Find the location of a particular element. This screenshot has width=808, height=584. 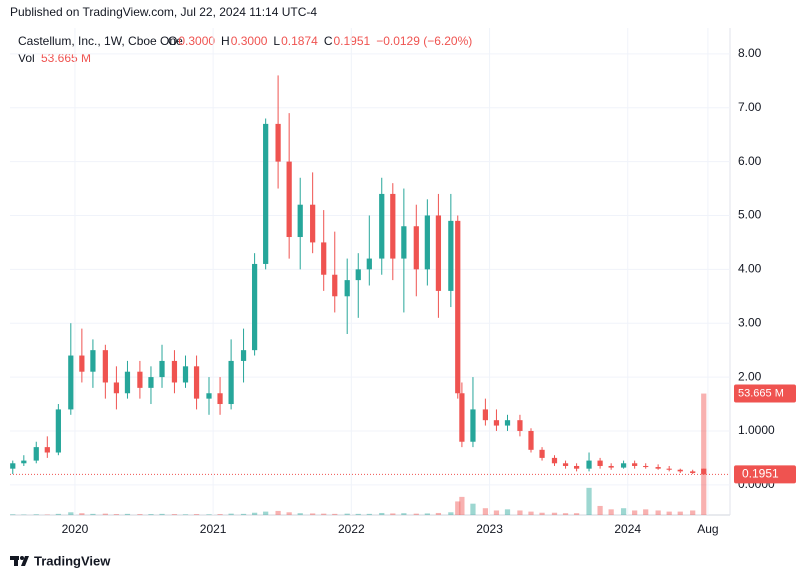

vol-key: Vol is located at coordinates (26, 58).